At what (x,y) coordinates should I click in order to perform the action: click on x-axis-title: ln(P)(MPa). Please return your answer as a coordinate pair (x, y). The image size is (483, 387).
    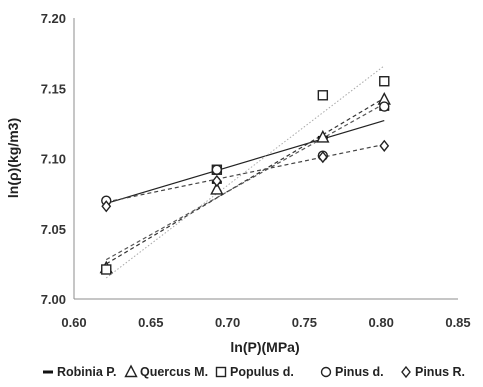
    Looking at the image, I should click on (264, 347).